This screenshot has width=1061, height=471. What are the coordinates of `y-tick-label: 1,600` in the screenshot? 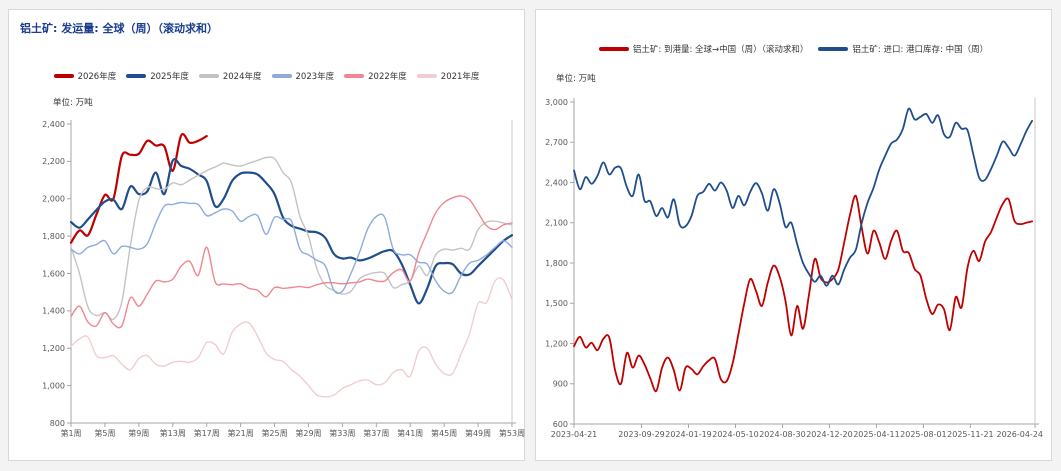 It's located at (53, 273).